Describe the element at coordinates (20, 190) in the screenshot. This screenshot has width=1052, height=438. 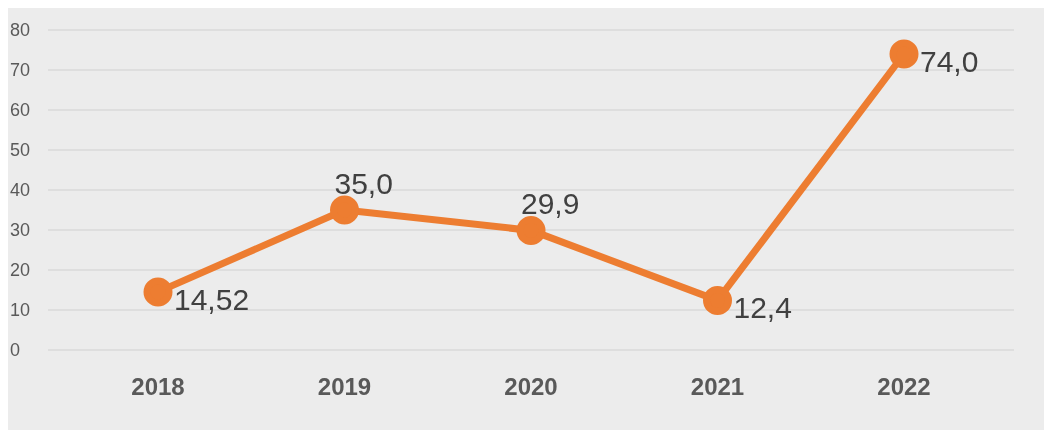
I see `y-tick-label: 40` at that location.